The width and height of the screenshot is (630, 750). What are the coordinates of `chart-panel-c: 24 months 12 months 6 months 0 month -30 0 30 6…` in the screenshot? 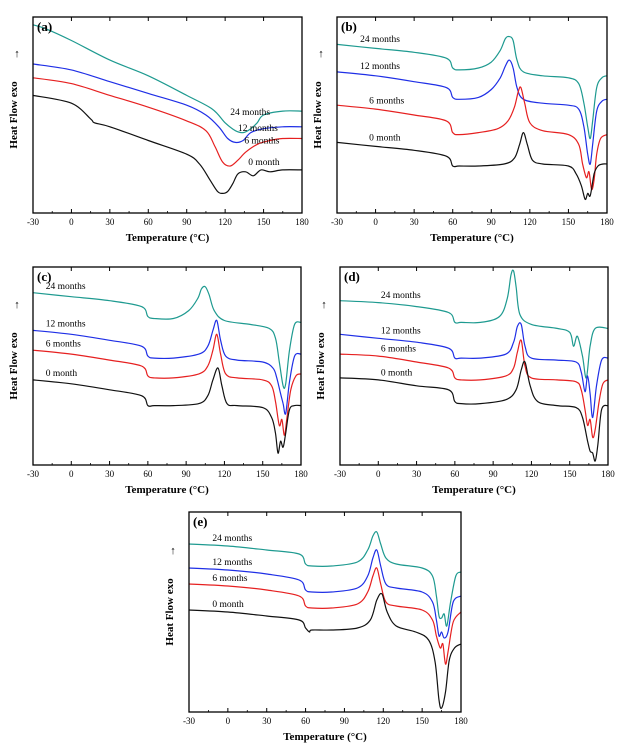 It's located at (158, 381).